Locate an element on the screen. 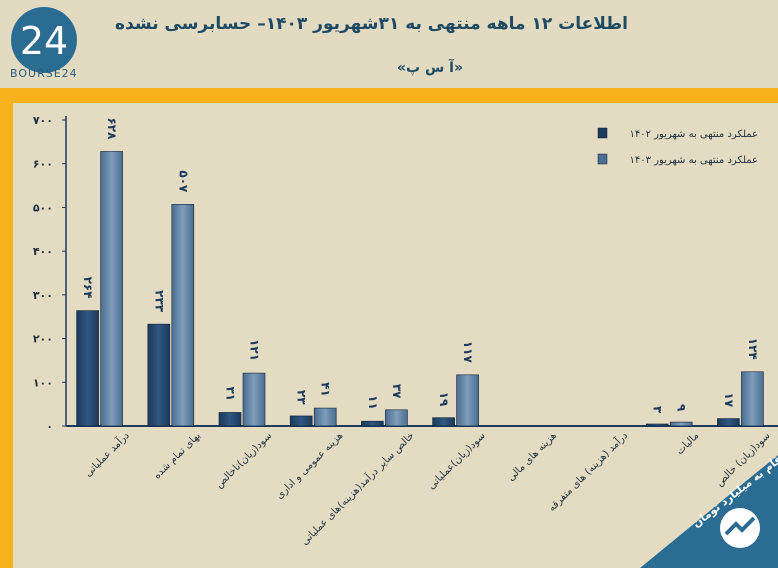 The image size is (778, 568). logo-mark: 24 is located at coordinates (44, 41).